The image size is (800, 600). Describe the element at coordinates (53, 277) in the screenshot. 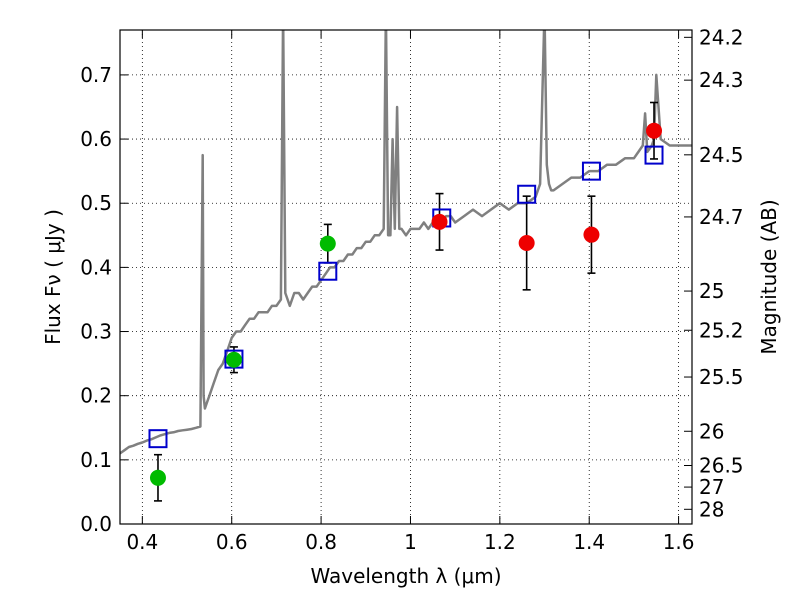

I see `y-axis-label: Flux Fν ( μJy )` at that location.